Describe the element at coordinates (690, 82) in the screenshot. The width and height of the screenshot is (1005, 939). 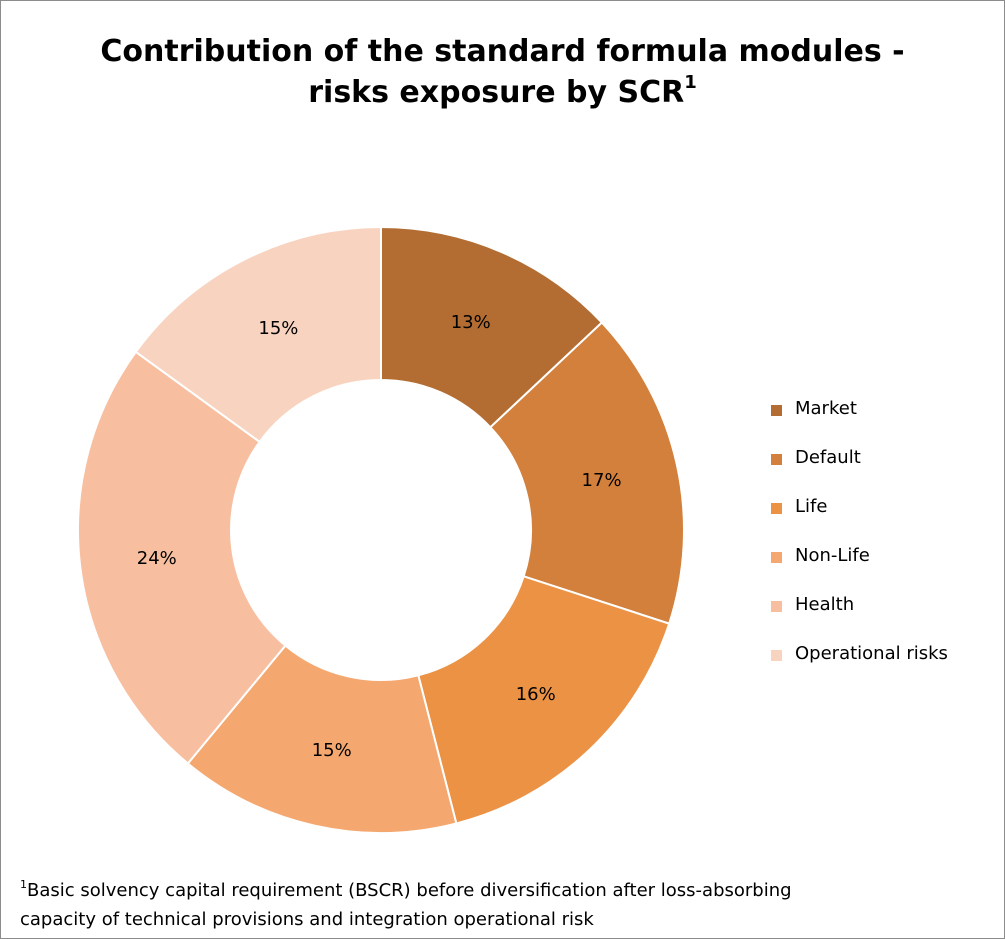
I see `chart-title-superscript: 1` at that location.